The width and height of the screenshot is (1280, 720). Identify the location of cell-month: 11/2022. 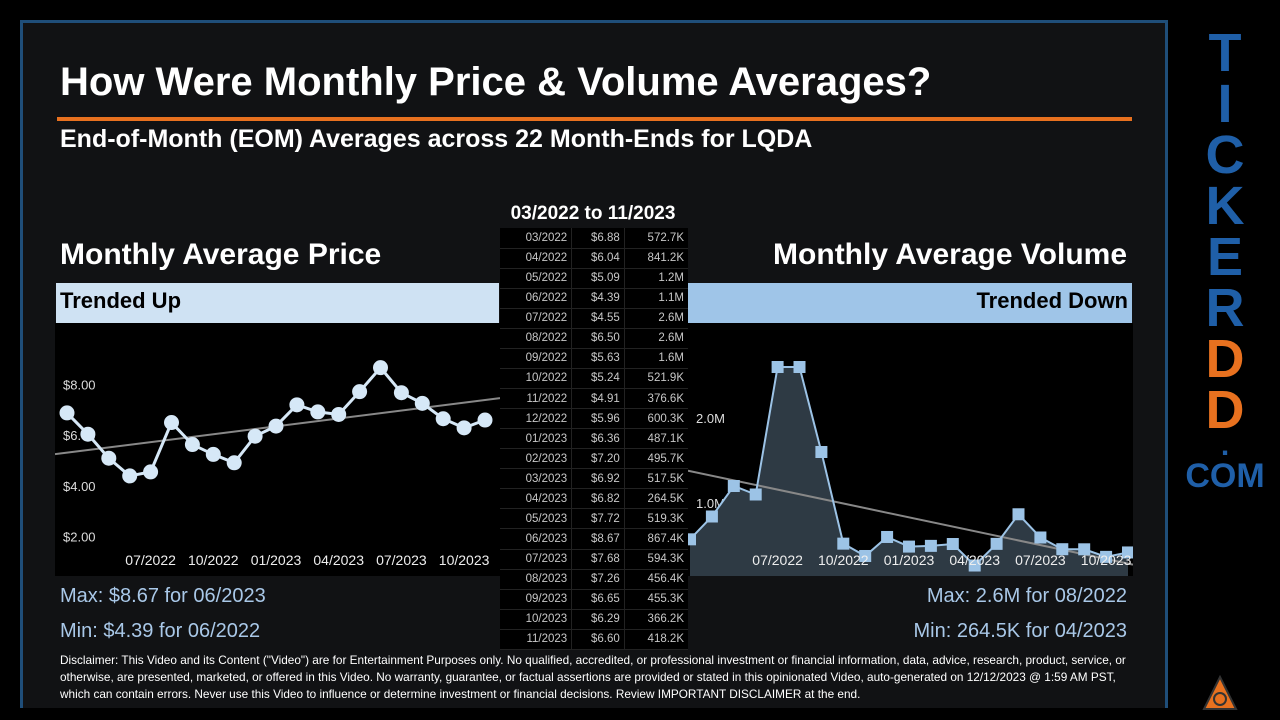
(536, 399).